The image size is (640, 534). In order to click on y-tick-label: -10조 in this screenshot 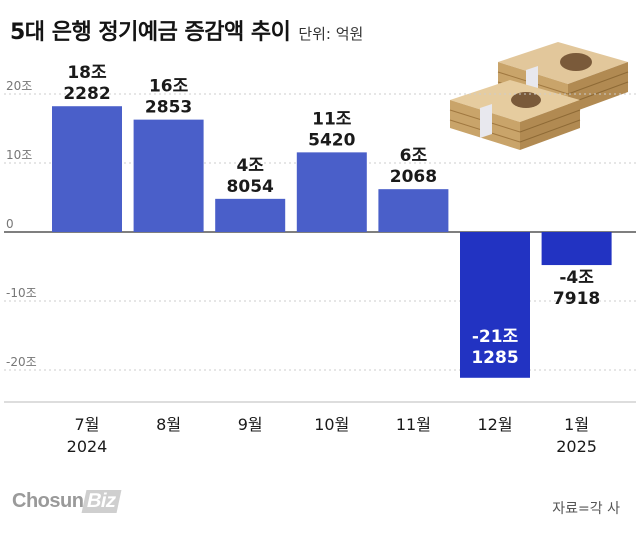, I will do `click(21, 293)`.